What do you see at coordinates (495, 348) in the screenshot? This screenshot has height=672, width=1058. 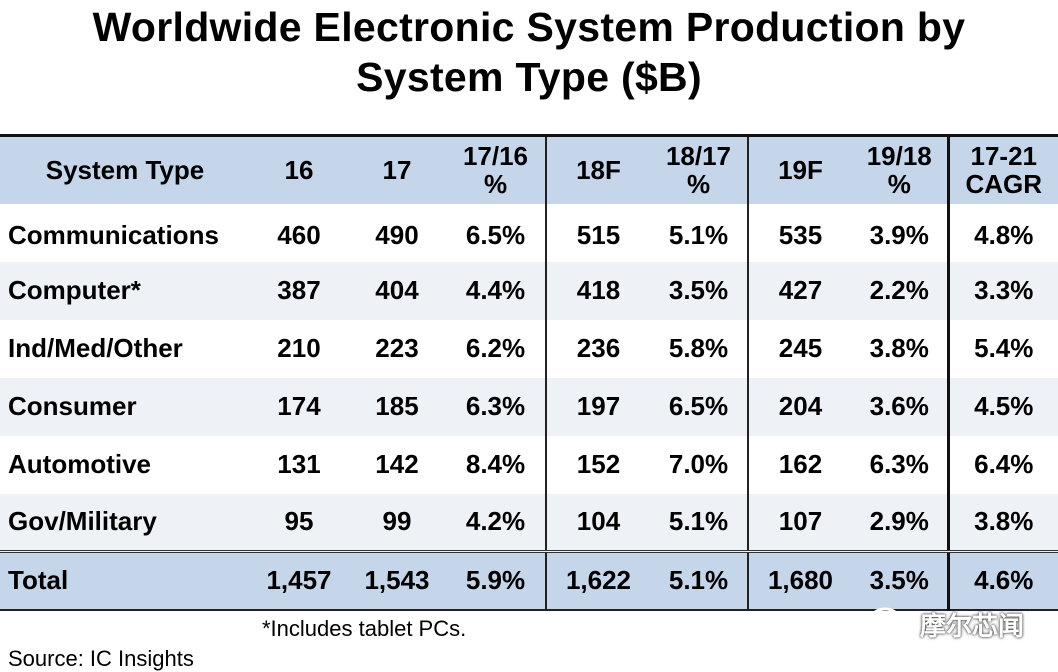 I see `table-cell: 6.2%` at bounding box center [495, 348].